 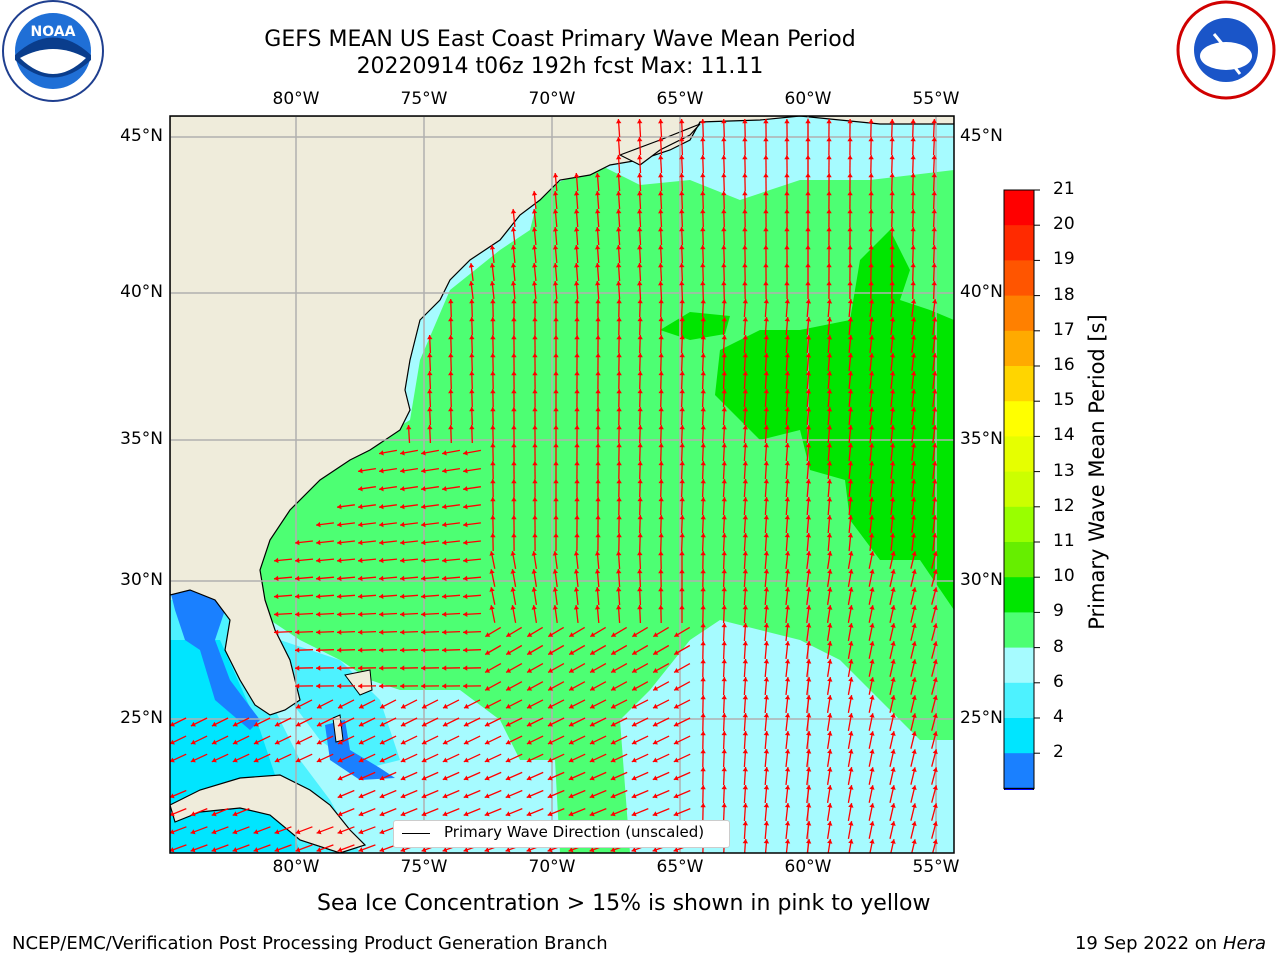 What do you see at coordinates (680, 867) in the screenshot?
I see `lon-label-bottom: 65°W` at bounding box center [680, 867].